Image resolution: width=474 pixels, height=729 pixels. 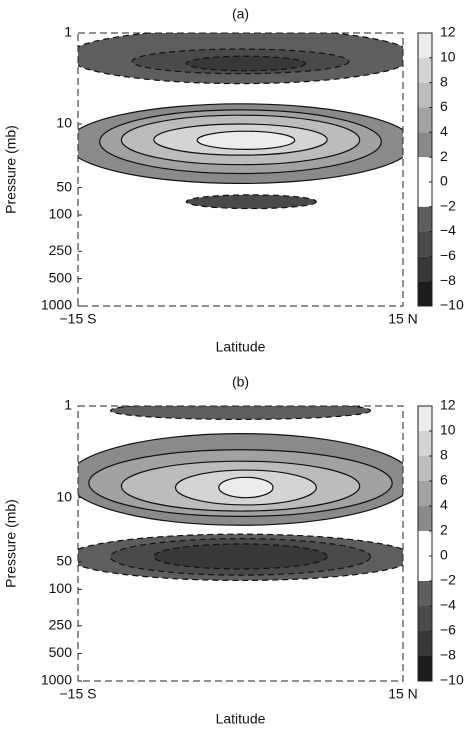 What do you see at coordinates (240, 14) in the screenshot?
I see `panel-title: (a)` at bounding box center [240, 14].